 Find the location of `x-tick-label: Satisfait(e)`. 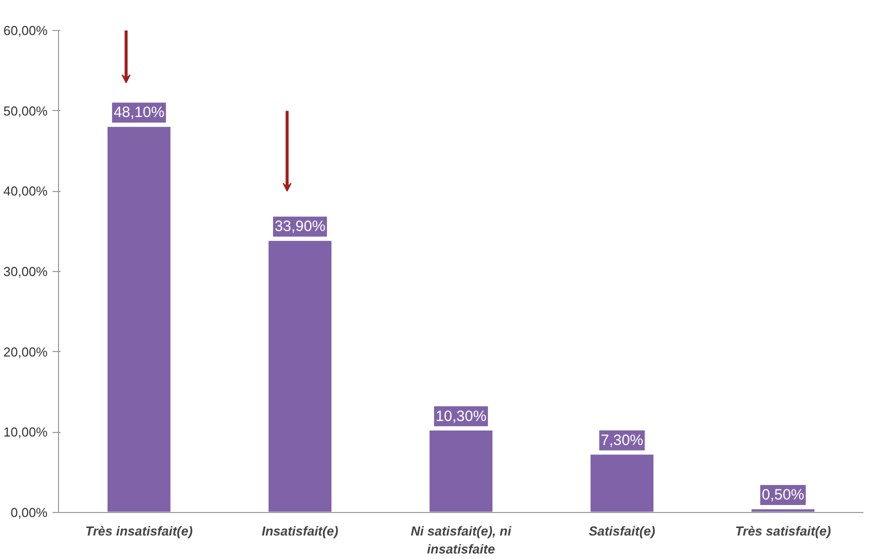

x-tick-label: Satisfait(e) is located at coordinates (622, 531).